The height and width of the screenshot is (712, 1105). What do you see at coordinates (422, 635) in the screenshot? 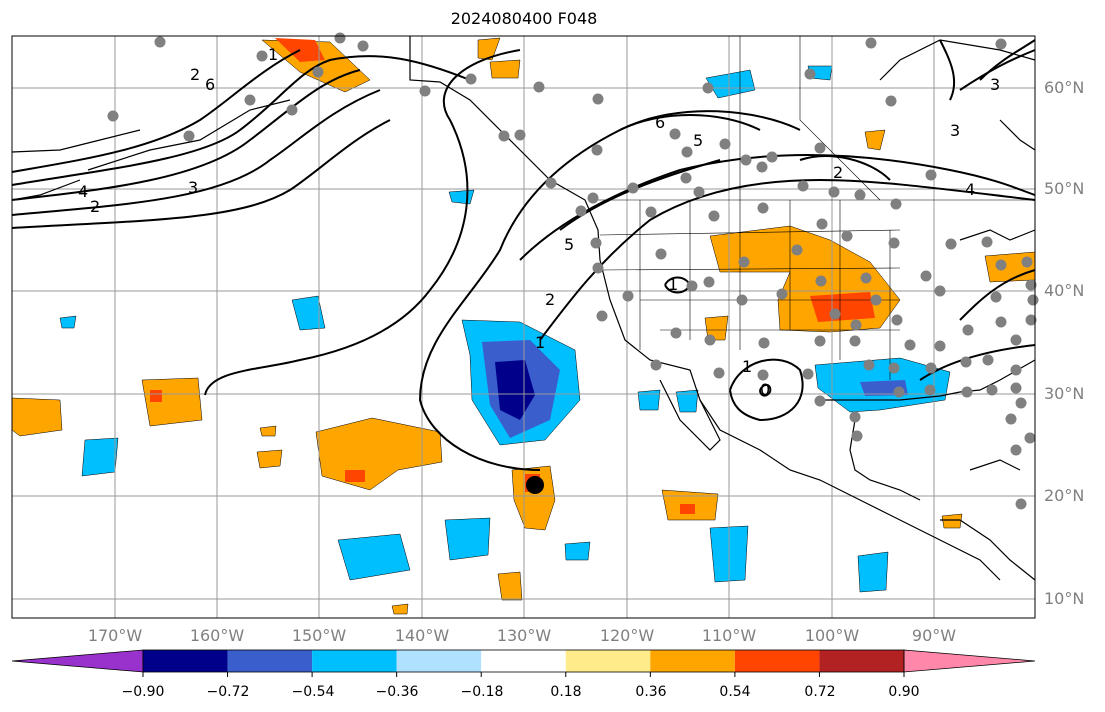
I see `lon-label: 140°W` at bounding box center [422, 635].